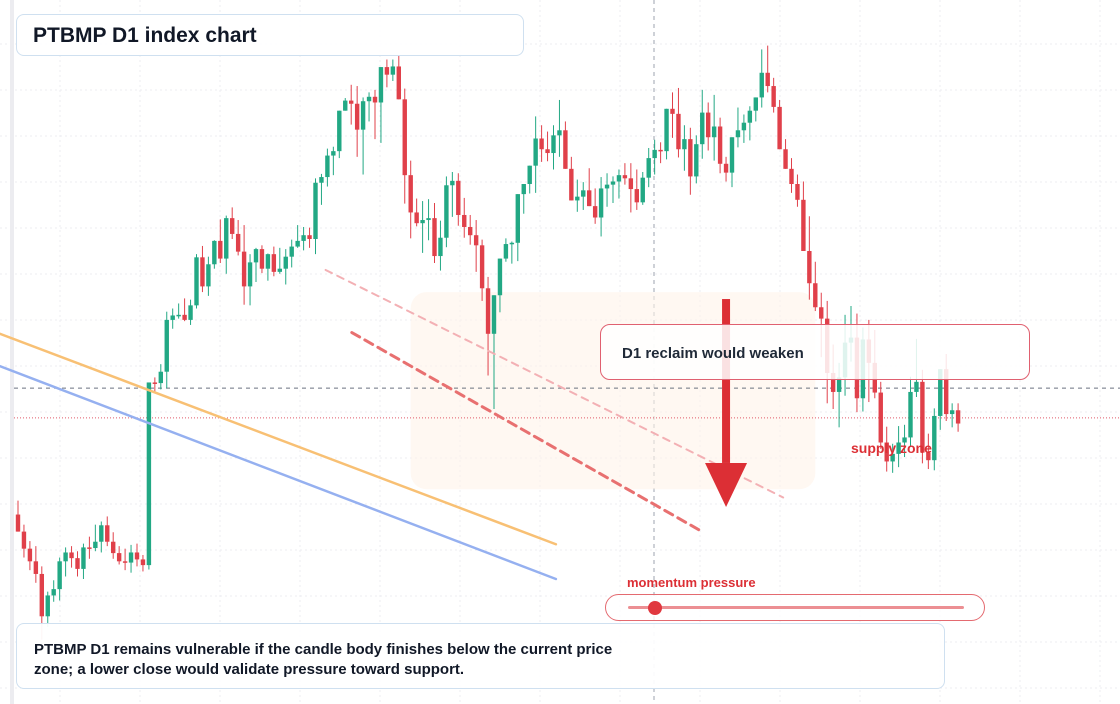  I want to click on chart-title: PTBMP D1 index chart, so click(270, 35).